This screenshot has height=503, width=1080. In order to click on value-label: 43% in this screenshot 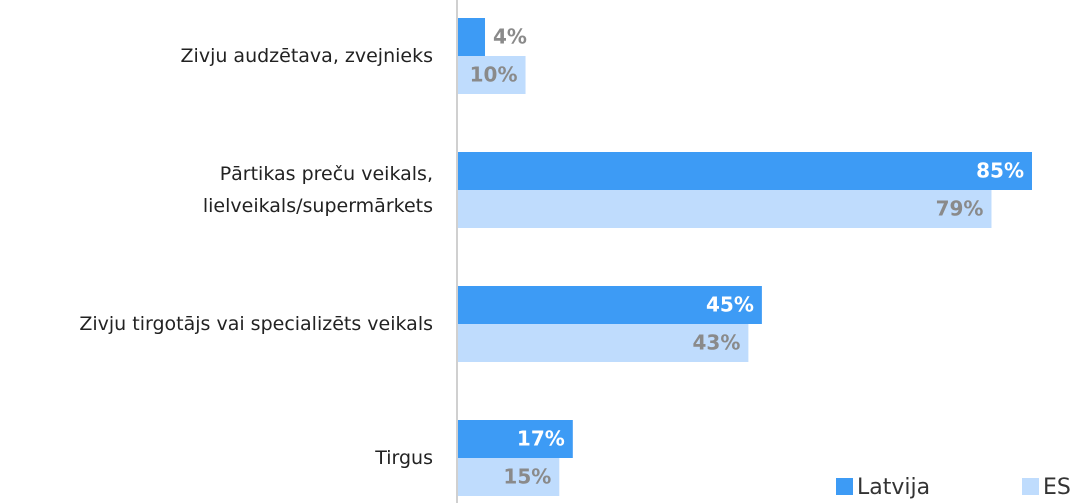, I will do `click(717, 343)`.